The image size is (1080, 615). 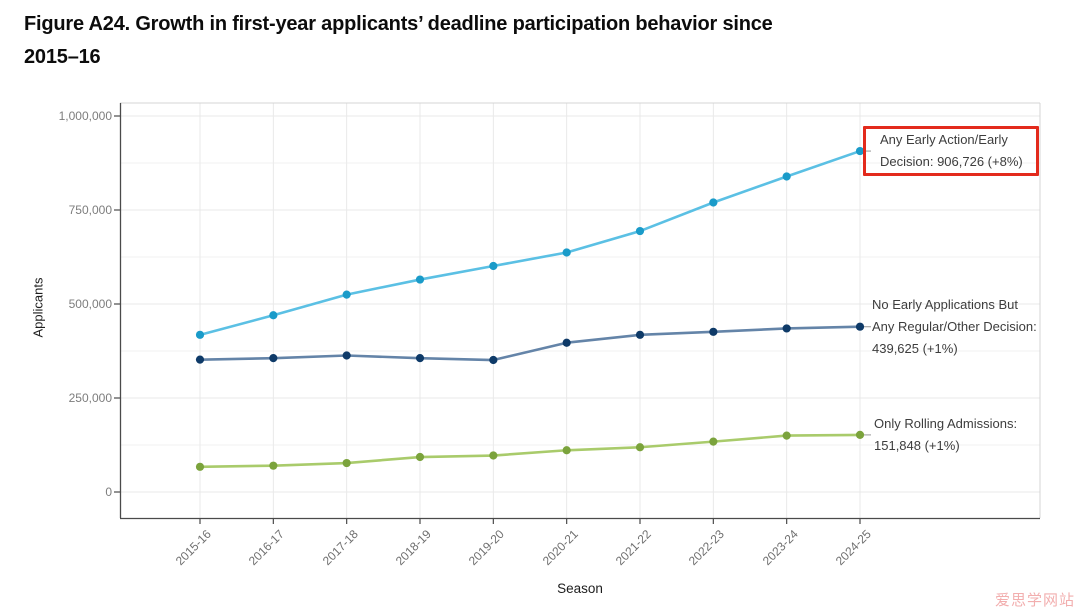 I want to click on y-tick-label: 750,000, so click(x=90, y=210).